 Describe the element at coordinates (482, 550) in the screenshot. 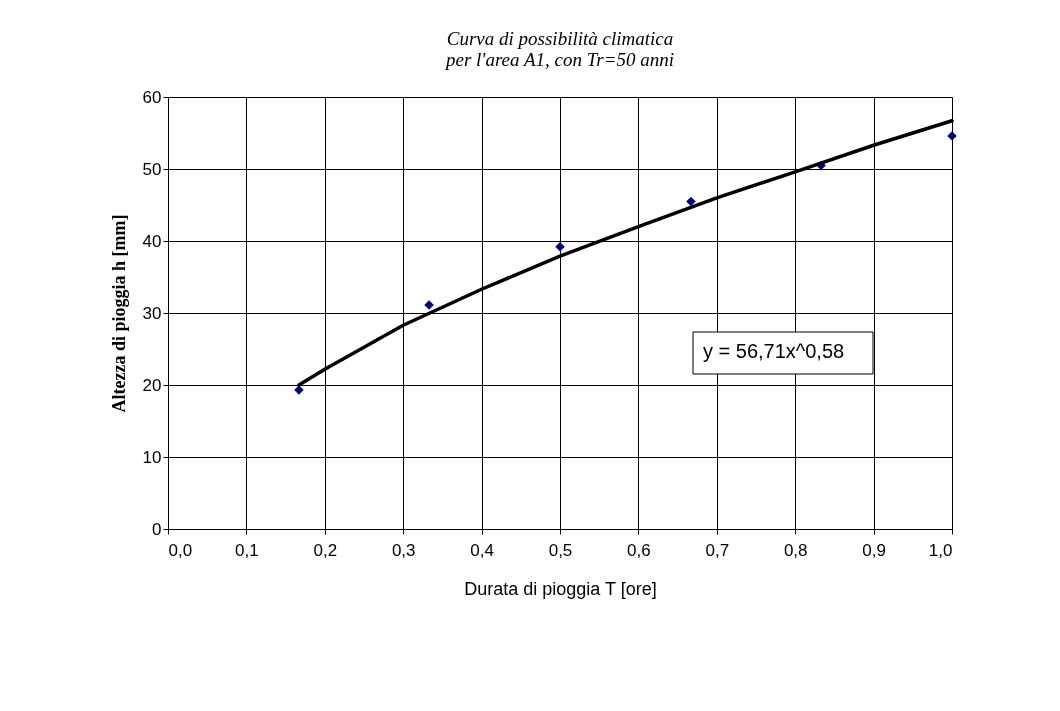

I see `x-tick-label: 0,4` at that location.